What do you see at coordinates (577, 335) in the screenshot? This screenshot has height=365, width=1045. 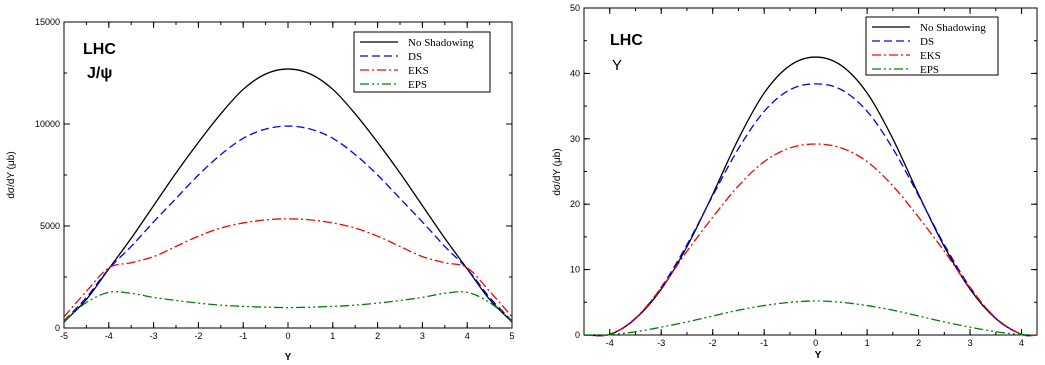 I see `upsilon-y-tick-label: 0` at bounding box center [577, 335].